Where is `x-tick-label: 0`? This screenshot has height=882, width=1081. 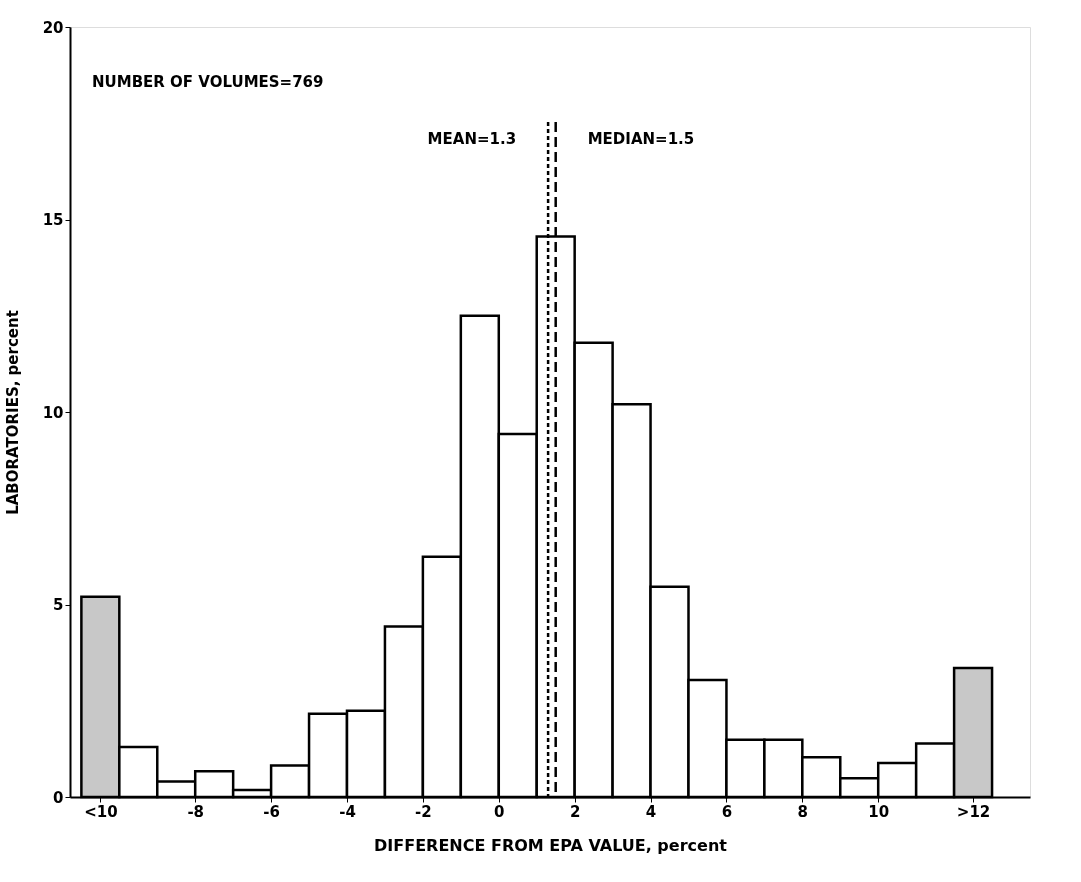
x-tick-label: 0 is located at coordinates (499, 811).